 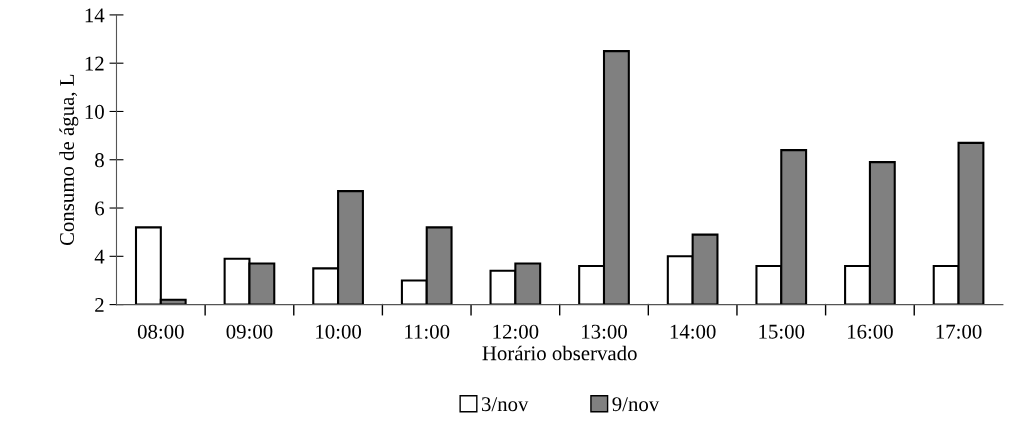 What do you see at coordinates (505, 404) in the screenshot?
I see `legend-label: 3/nov` at bounding box center [505, 404].